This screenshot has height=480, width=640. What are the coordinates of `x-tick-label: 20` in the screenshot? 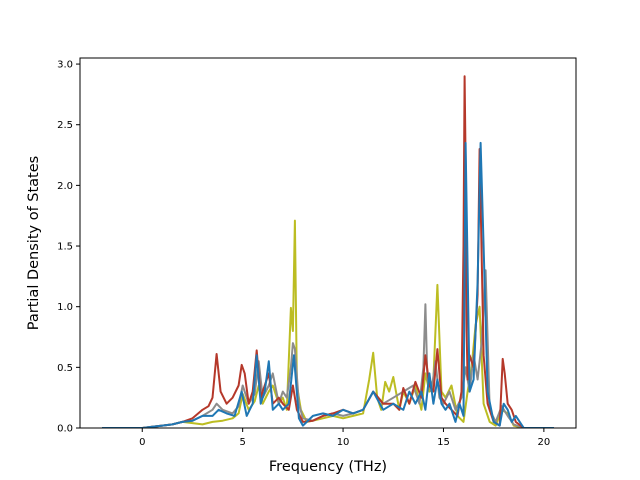 It's located at (544, 442).